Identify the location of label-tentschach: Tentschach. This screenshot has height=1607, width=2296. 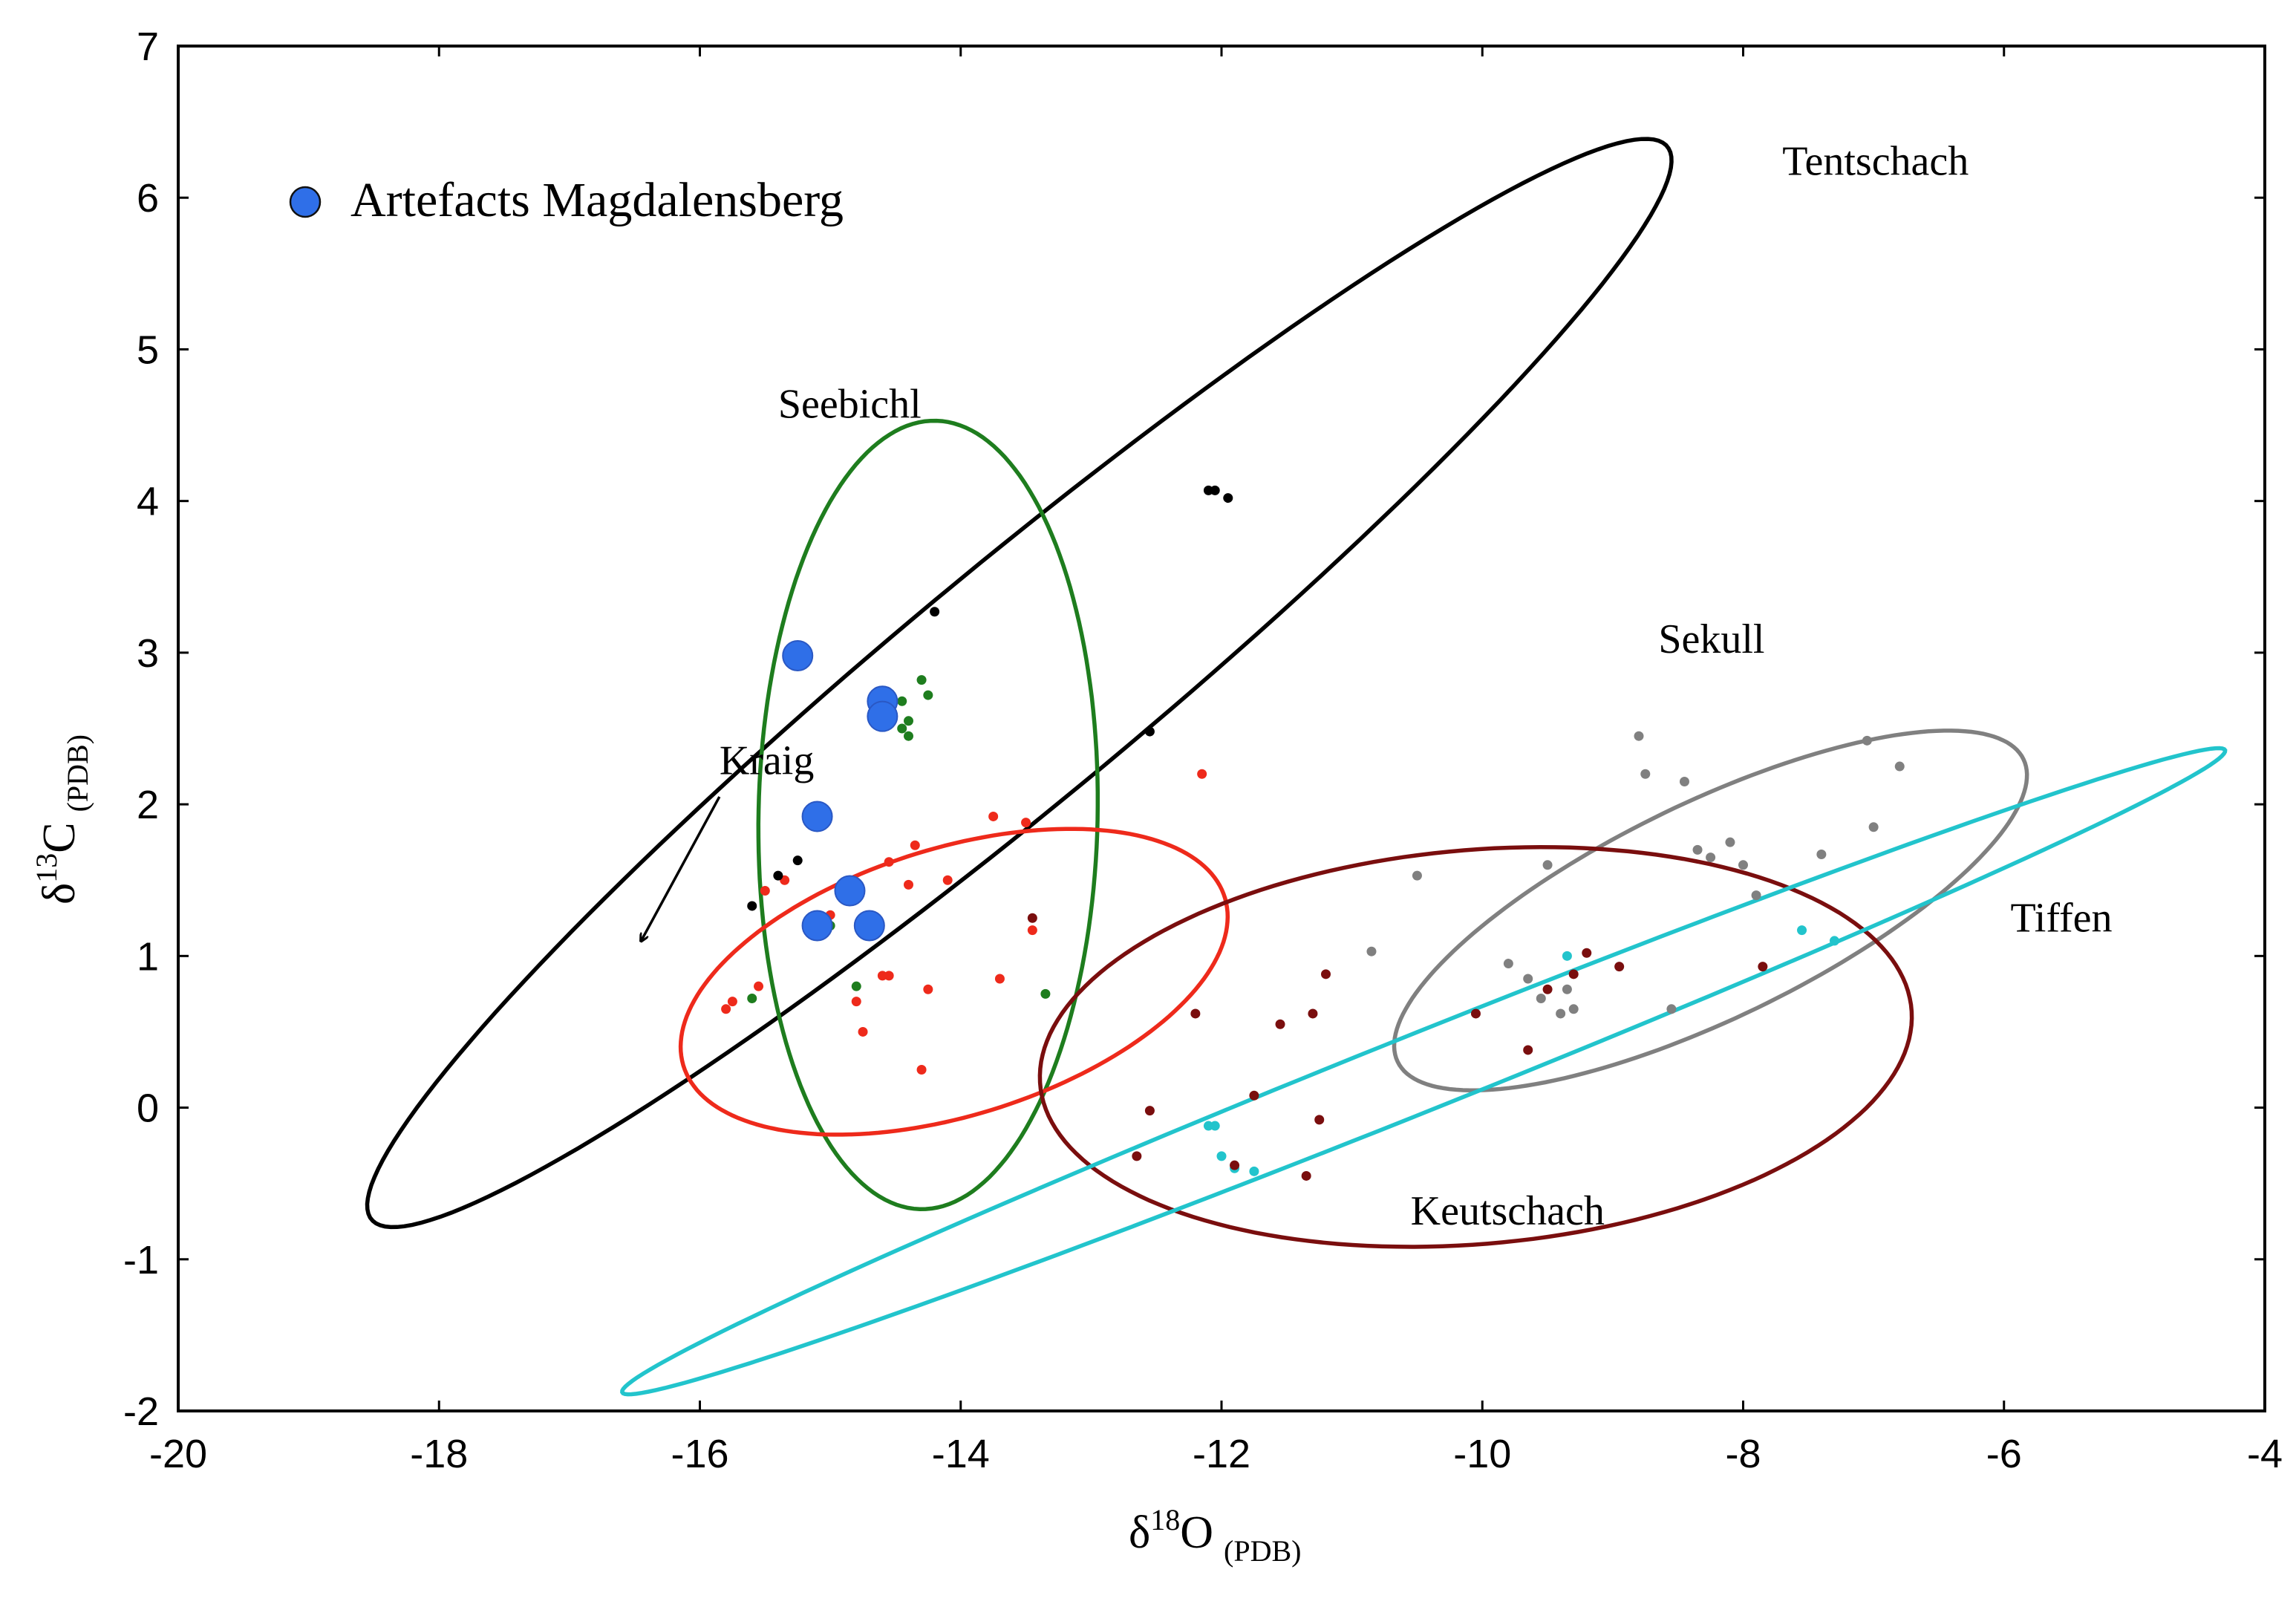
(1875, 162).